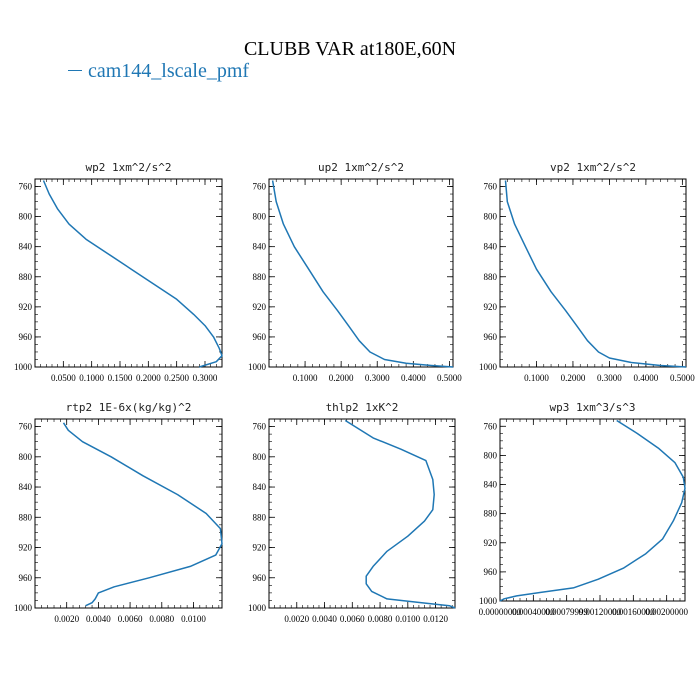 This screenshot has height=700, width=700. I want to click on panel-title: wp2 1xm^2/s^2, so click(128, 167).